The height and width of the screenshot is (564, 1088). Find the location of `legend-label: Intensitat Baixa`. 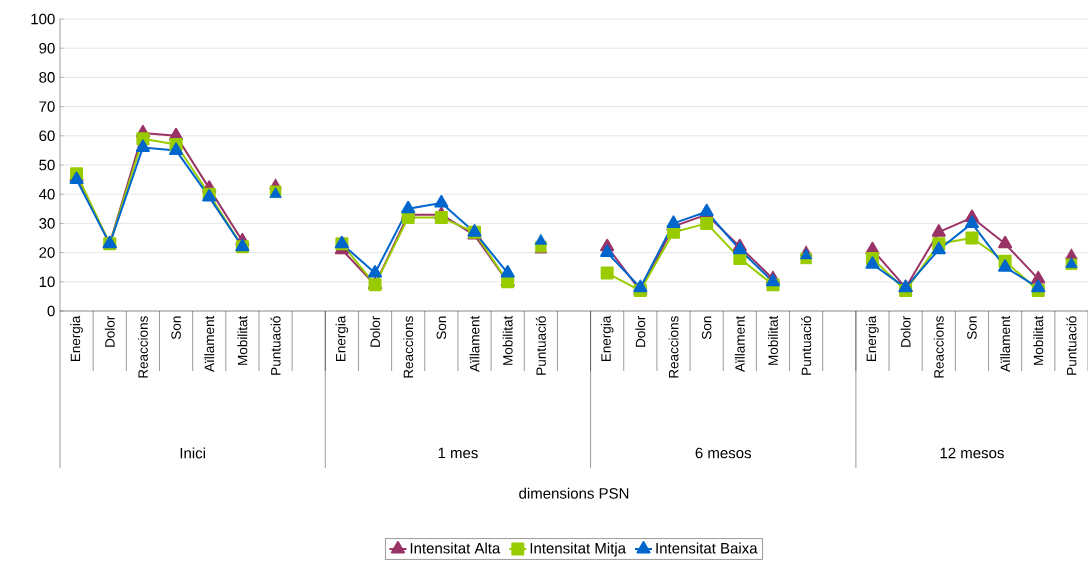

legend-label: Intensitat Baixa is located at coordinates (707, 548).